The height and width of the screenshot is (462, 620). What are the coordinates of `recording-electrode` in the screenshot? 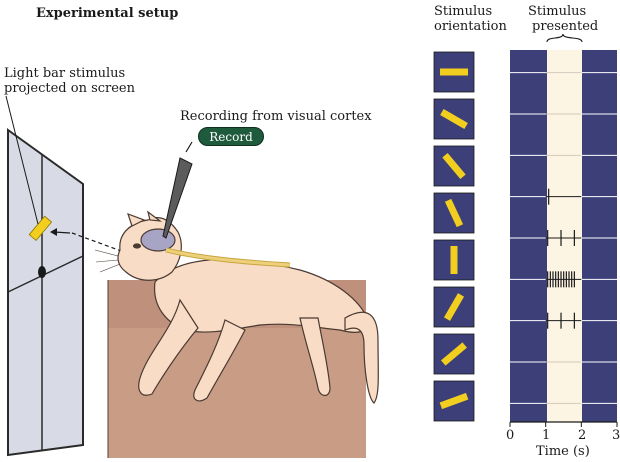 It's located at (177, 190).